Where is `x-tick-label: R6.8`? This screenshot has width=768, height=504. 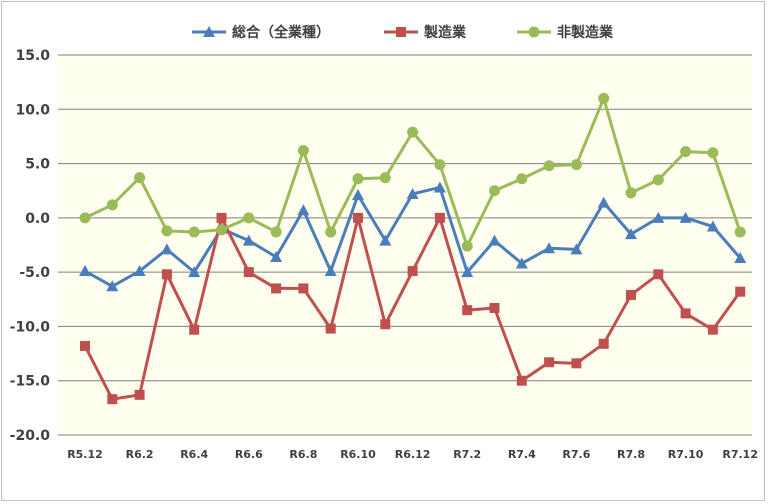 x-tick-label: R6.8 is located at coordinates (303, 454).